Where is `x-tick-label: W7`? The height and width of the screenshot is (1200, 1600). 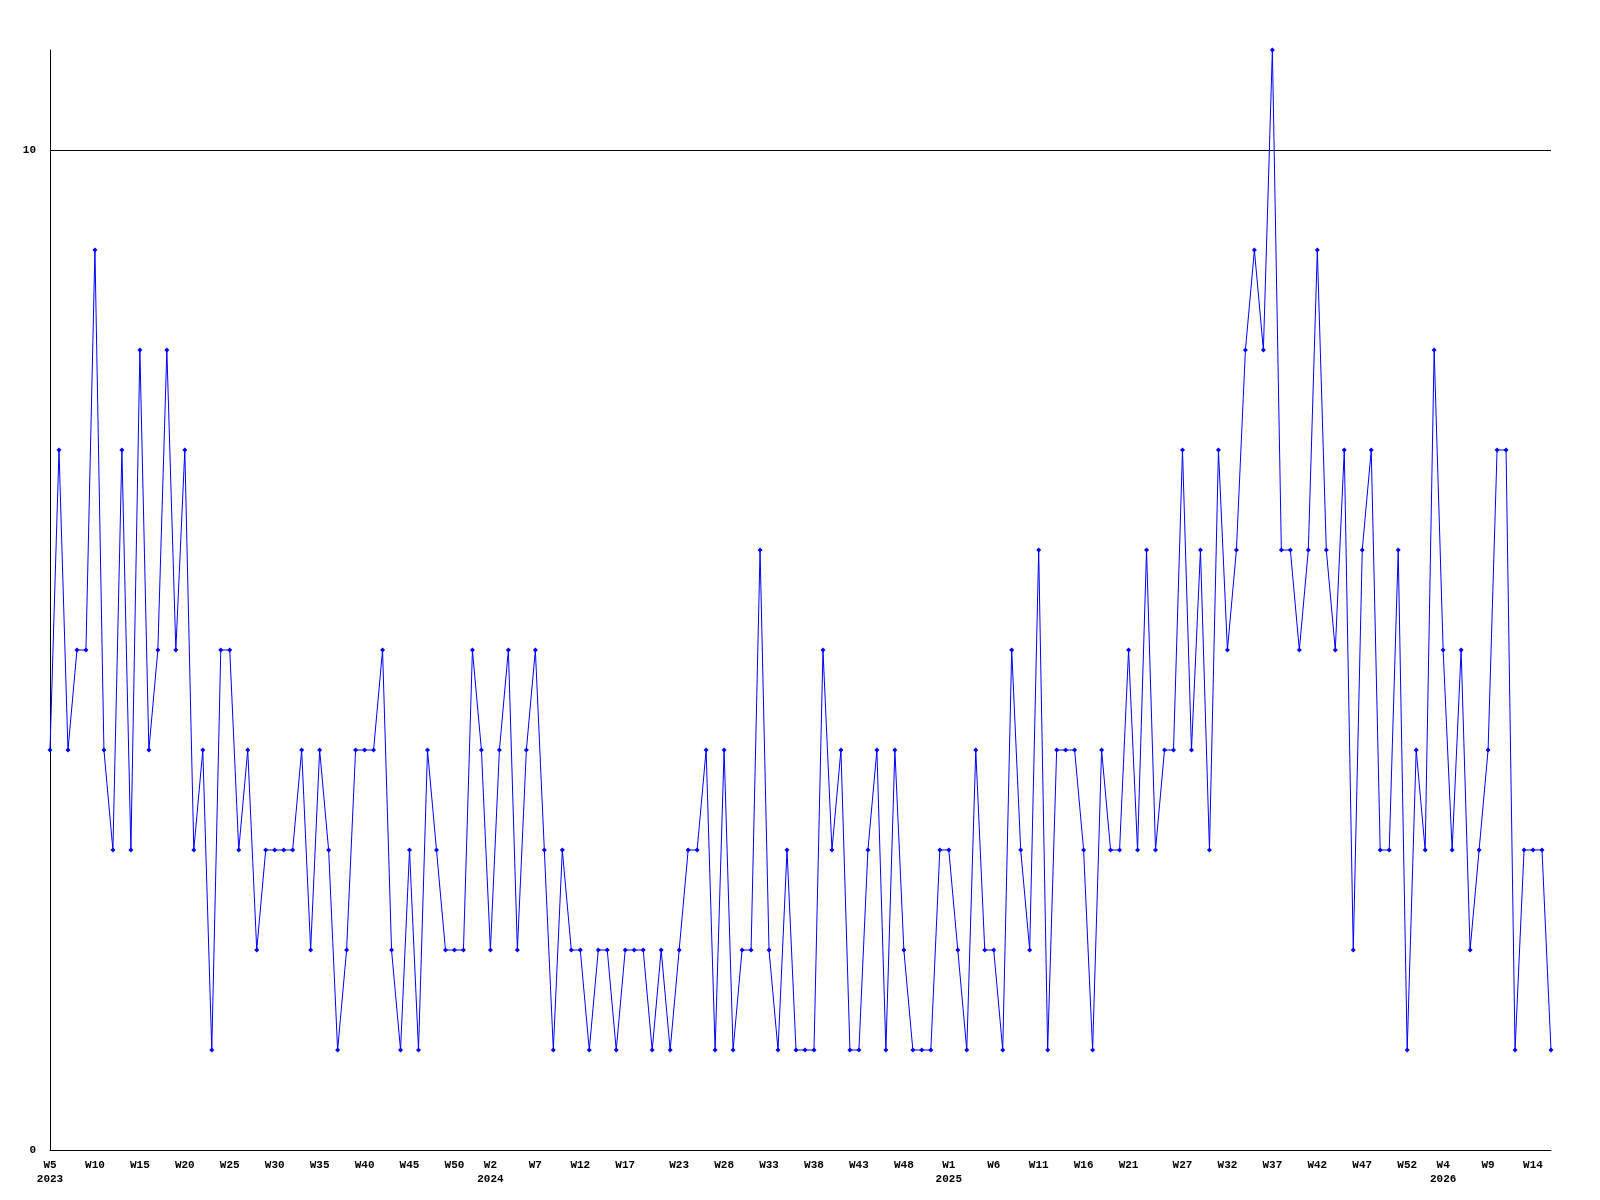
x-tick-label: W7 is located at coordinates (535, 1165).